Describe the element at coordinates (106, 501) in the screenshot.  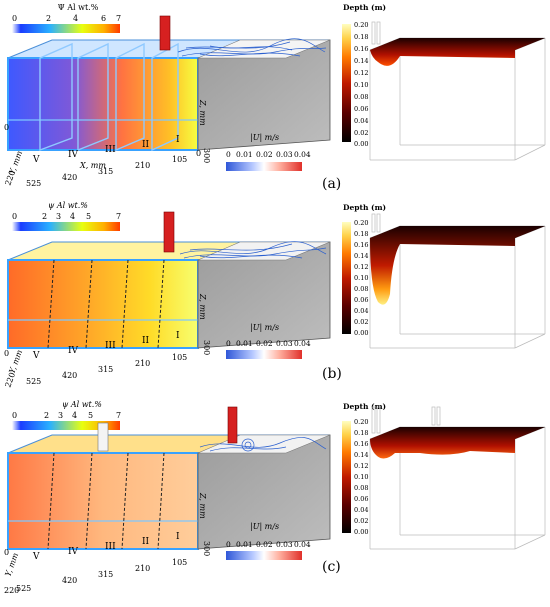
I see `section-dividers` at that location.